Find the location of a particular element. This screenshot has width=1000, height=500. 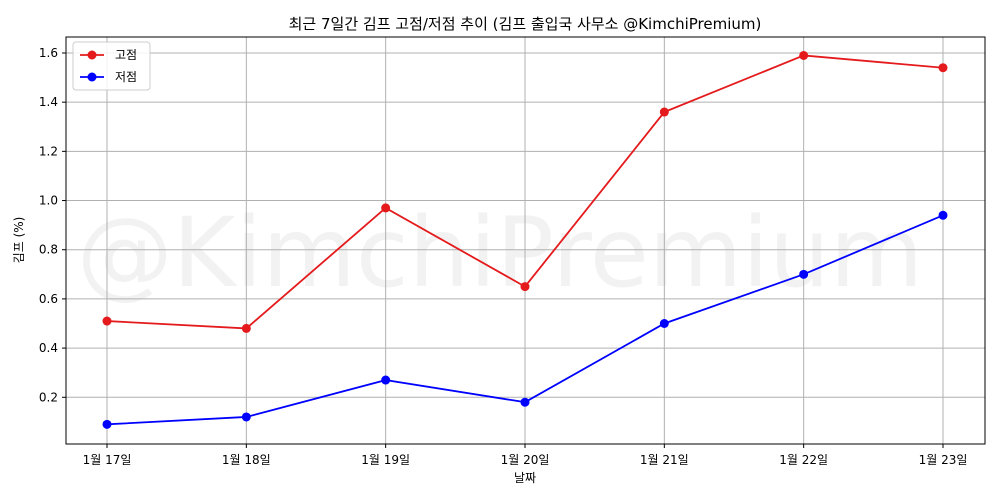

y-tick-label: 1.0 is located at coordinates (48, 201).